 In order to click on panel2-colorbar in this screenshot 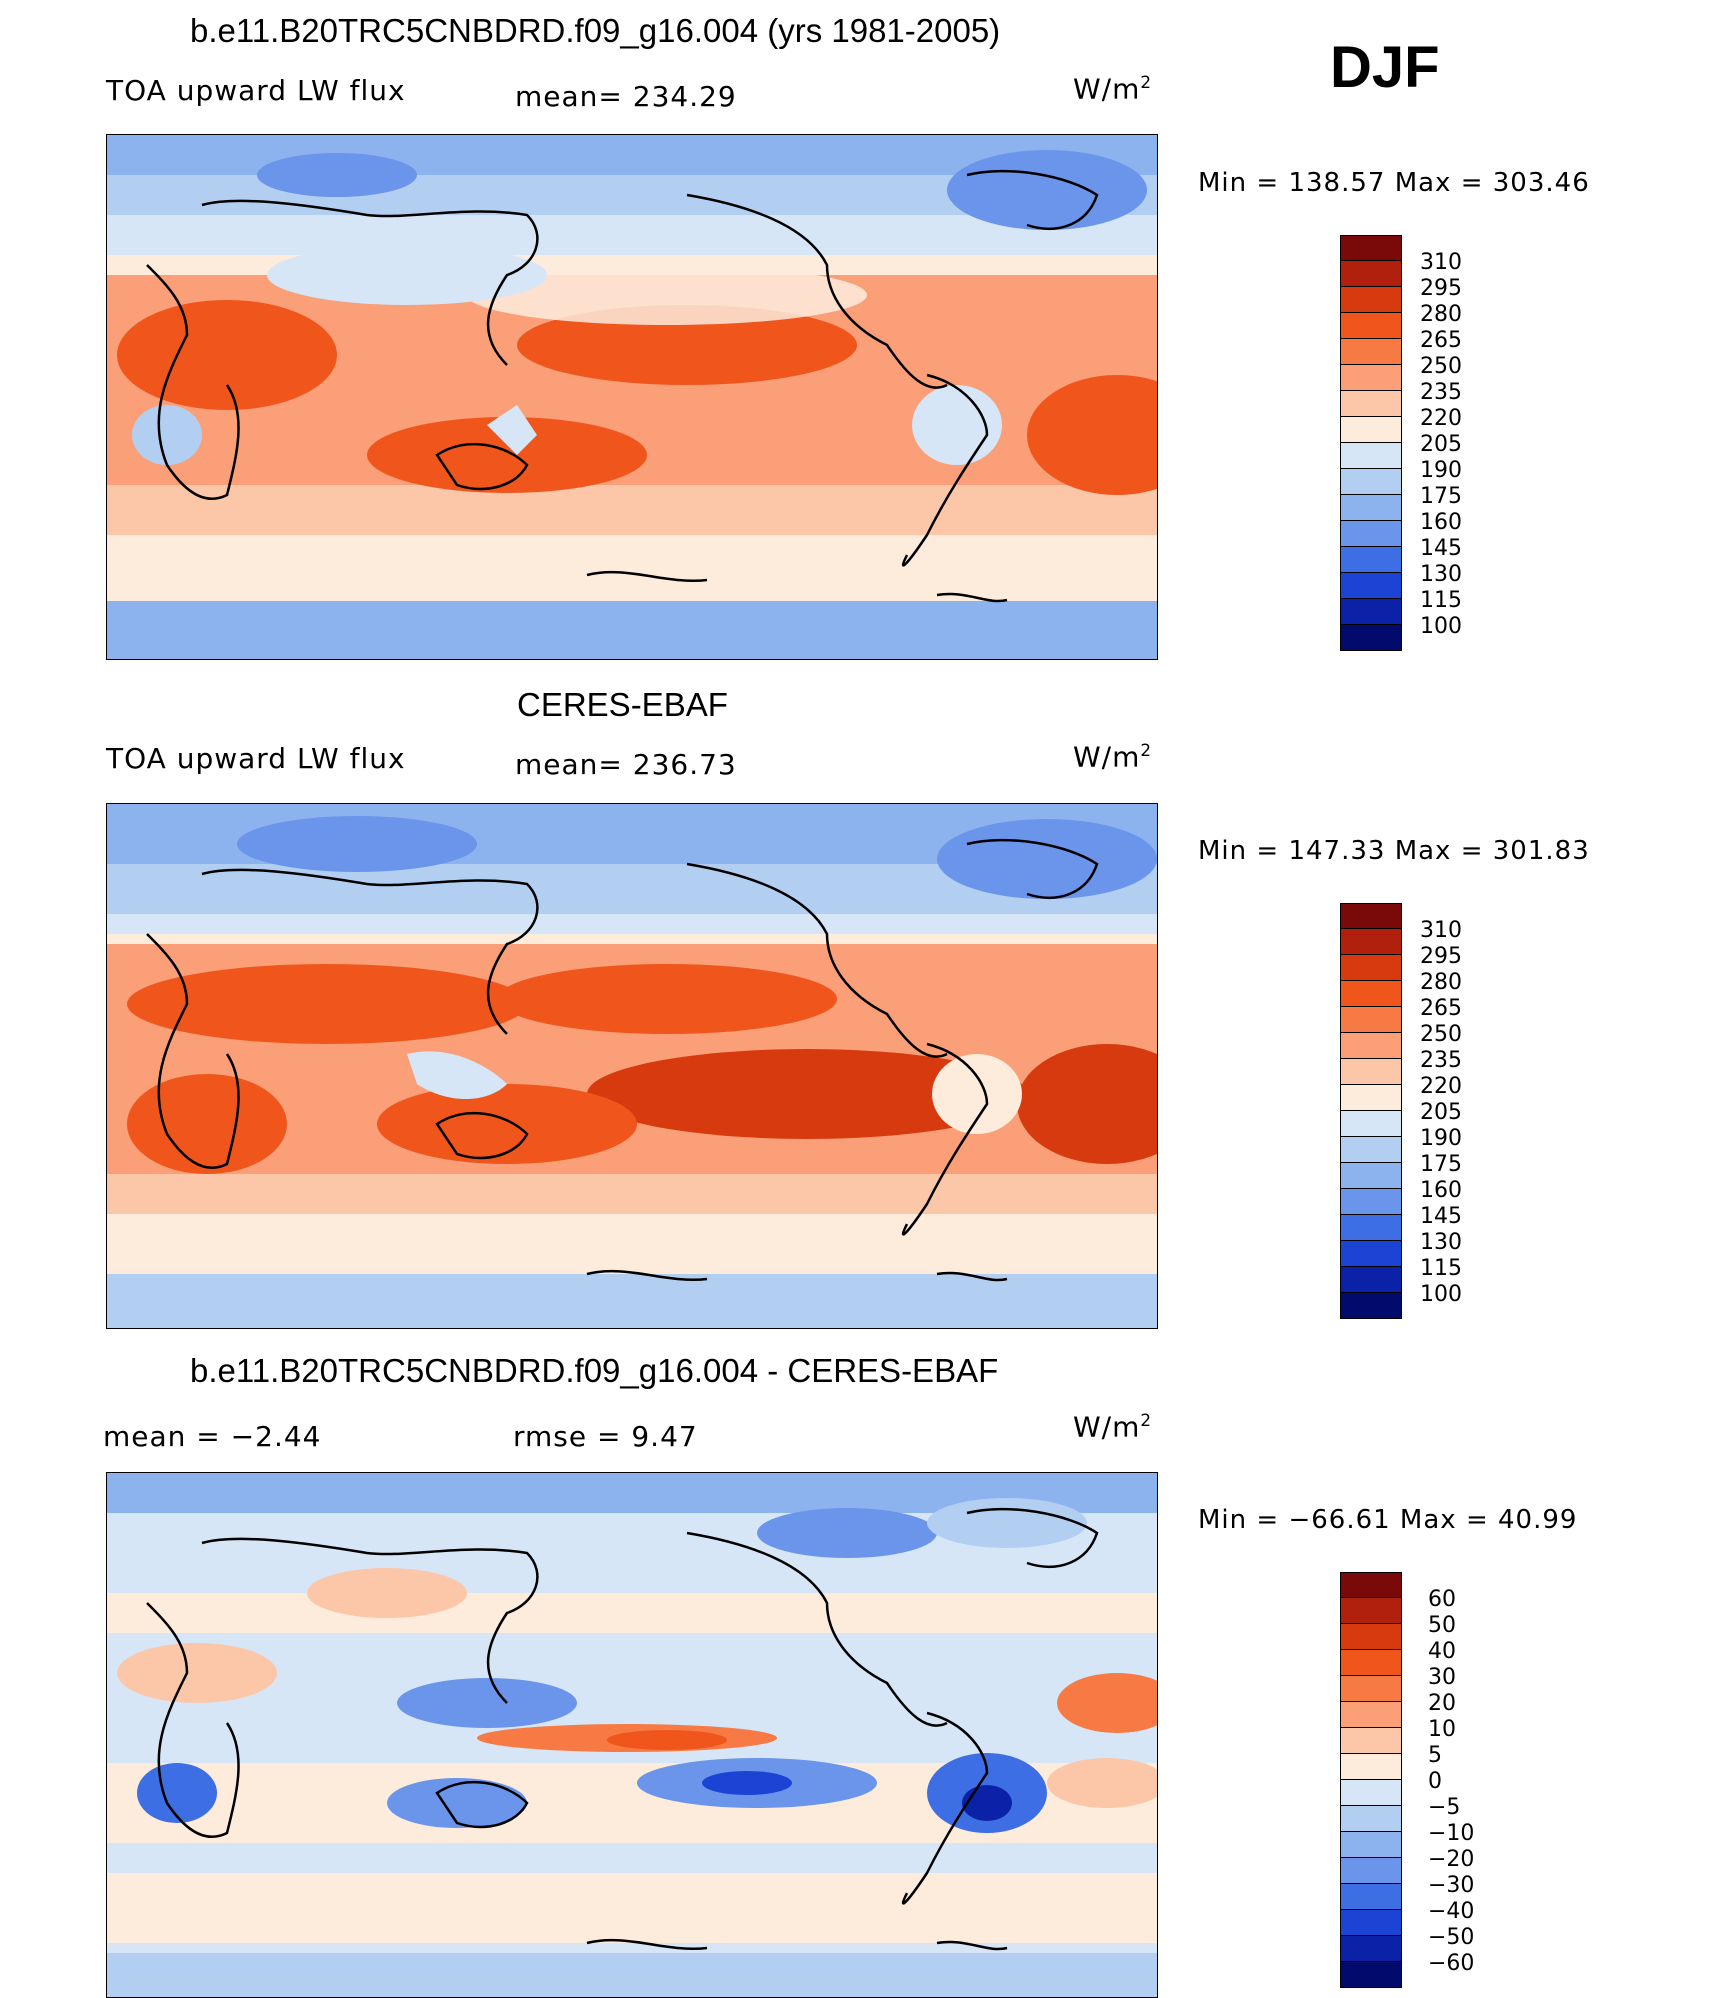, I will do `click(1372, 1111)`.